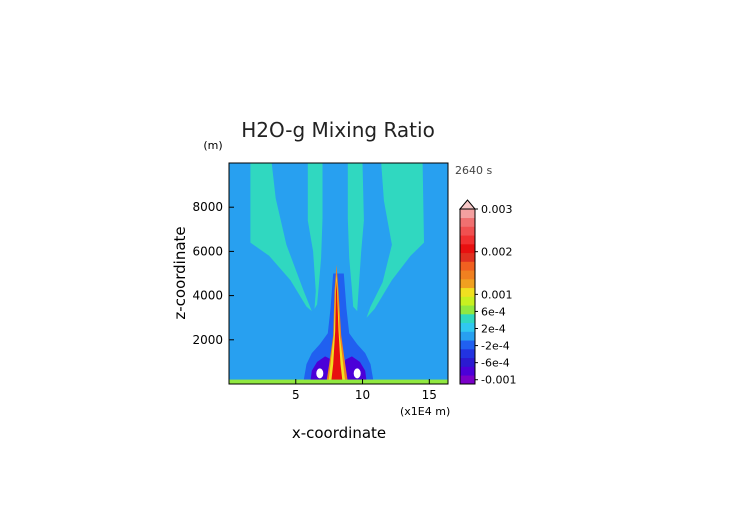 This screenshot has width=752, height=532. I want to click on colorbar-labels: 0.003 0.002 0.001 6e-4 2e-4 -2e-4 -6e-4 -0.001, so click(495, 295).